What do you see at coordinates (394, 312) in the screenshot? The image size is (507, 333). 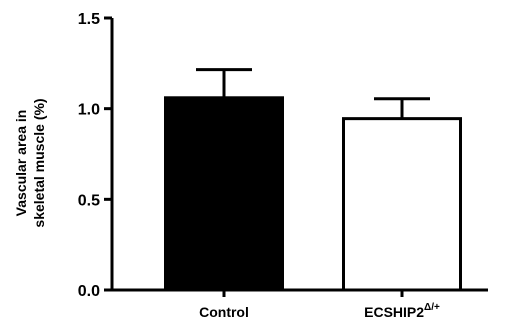 I see `x-tick-label-main-2: ECSHIP2` at bounding box center [394, 312].